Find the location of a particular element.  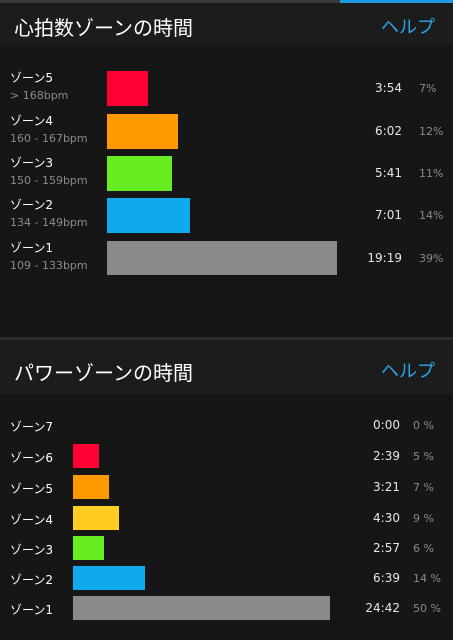

zone-percent: 50 % is located at coordinates (427, 608).